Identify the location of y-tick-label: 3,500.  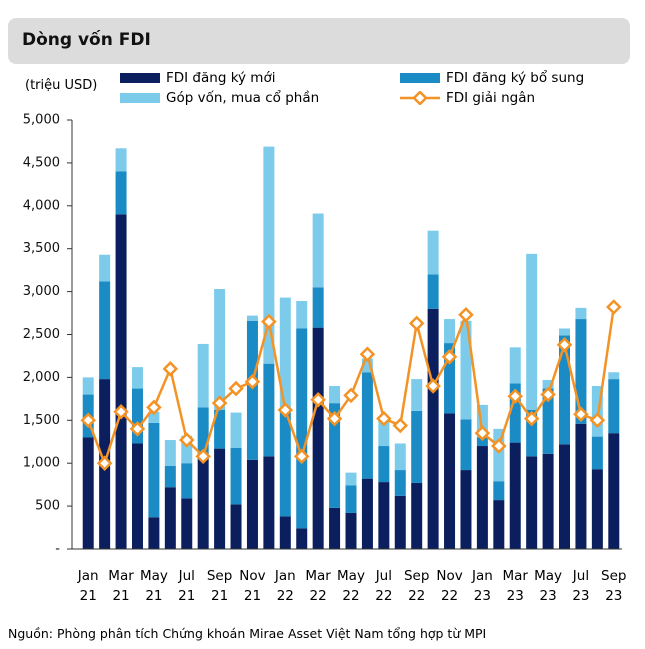
(41, 248).